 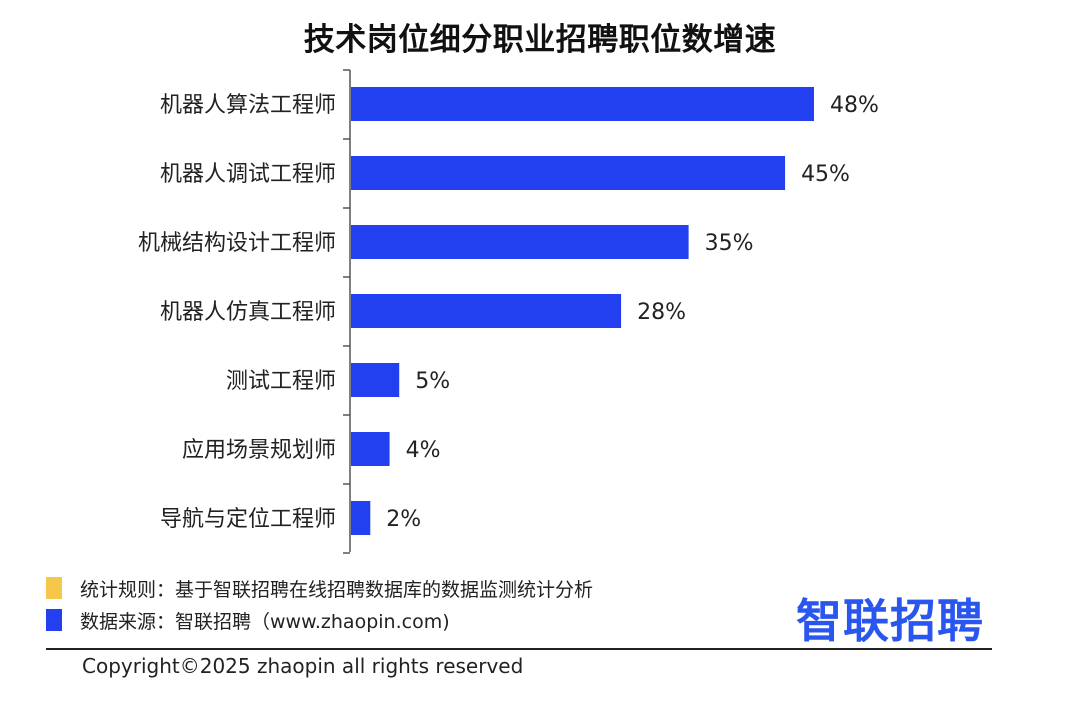 I want to click on data-label: 35%, so click(x=729, y=243).